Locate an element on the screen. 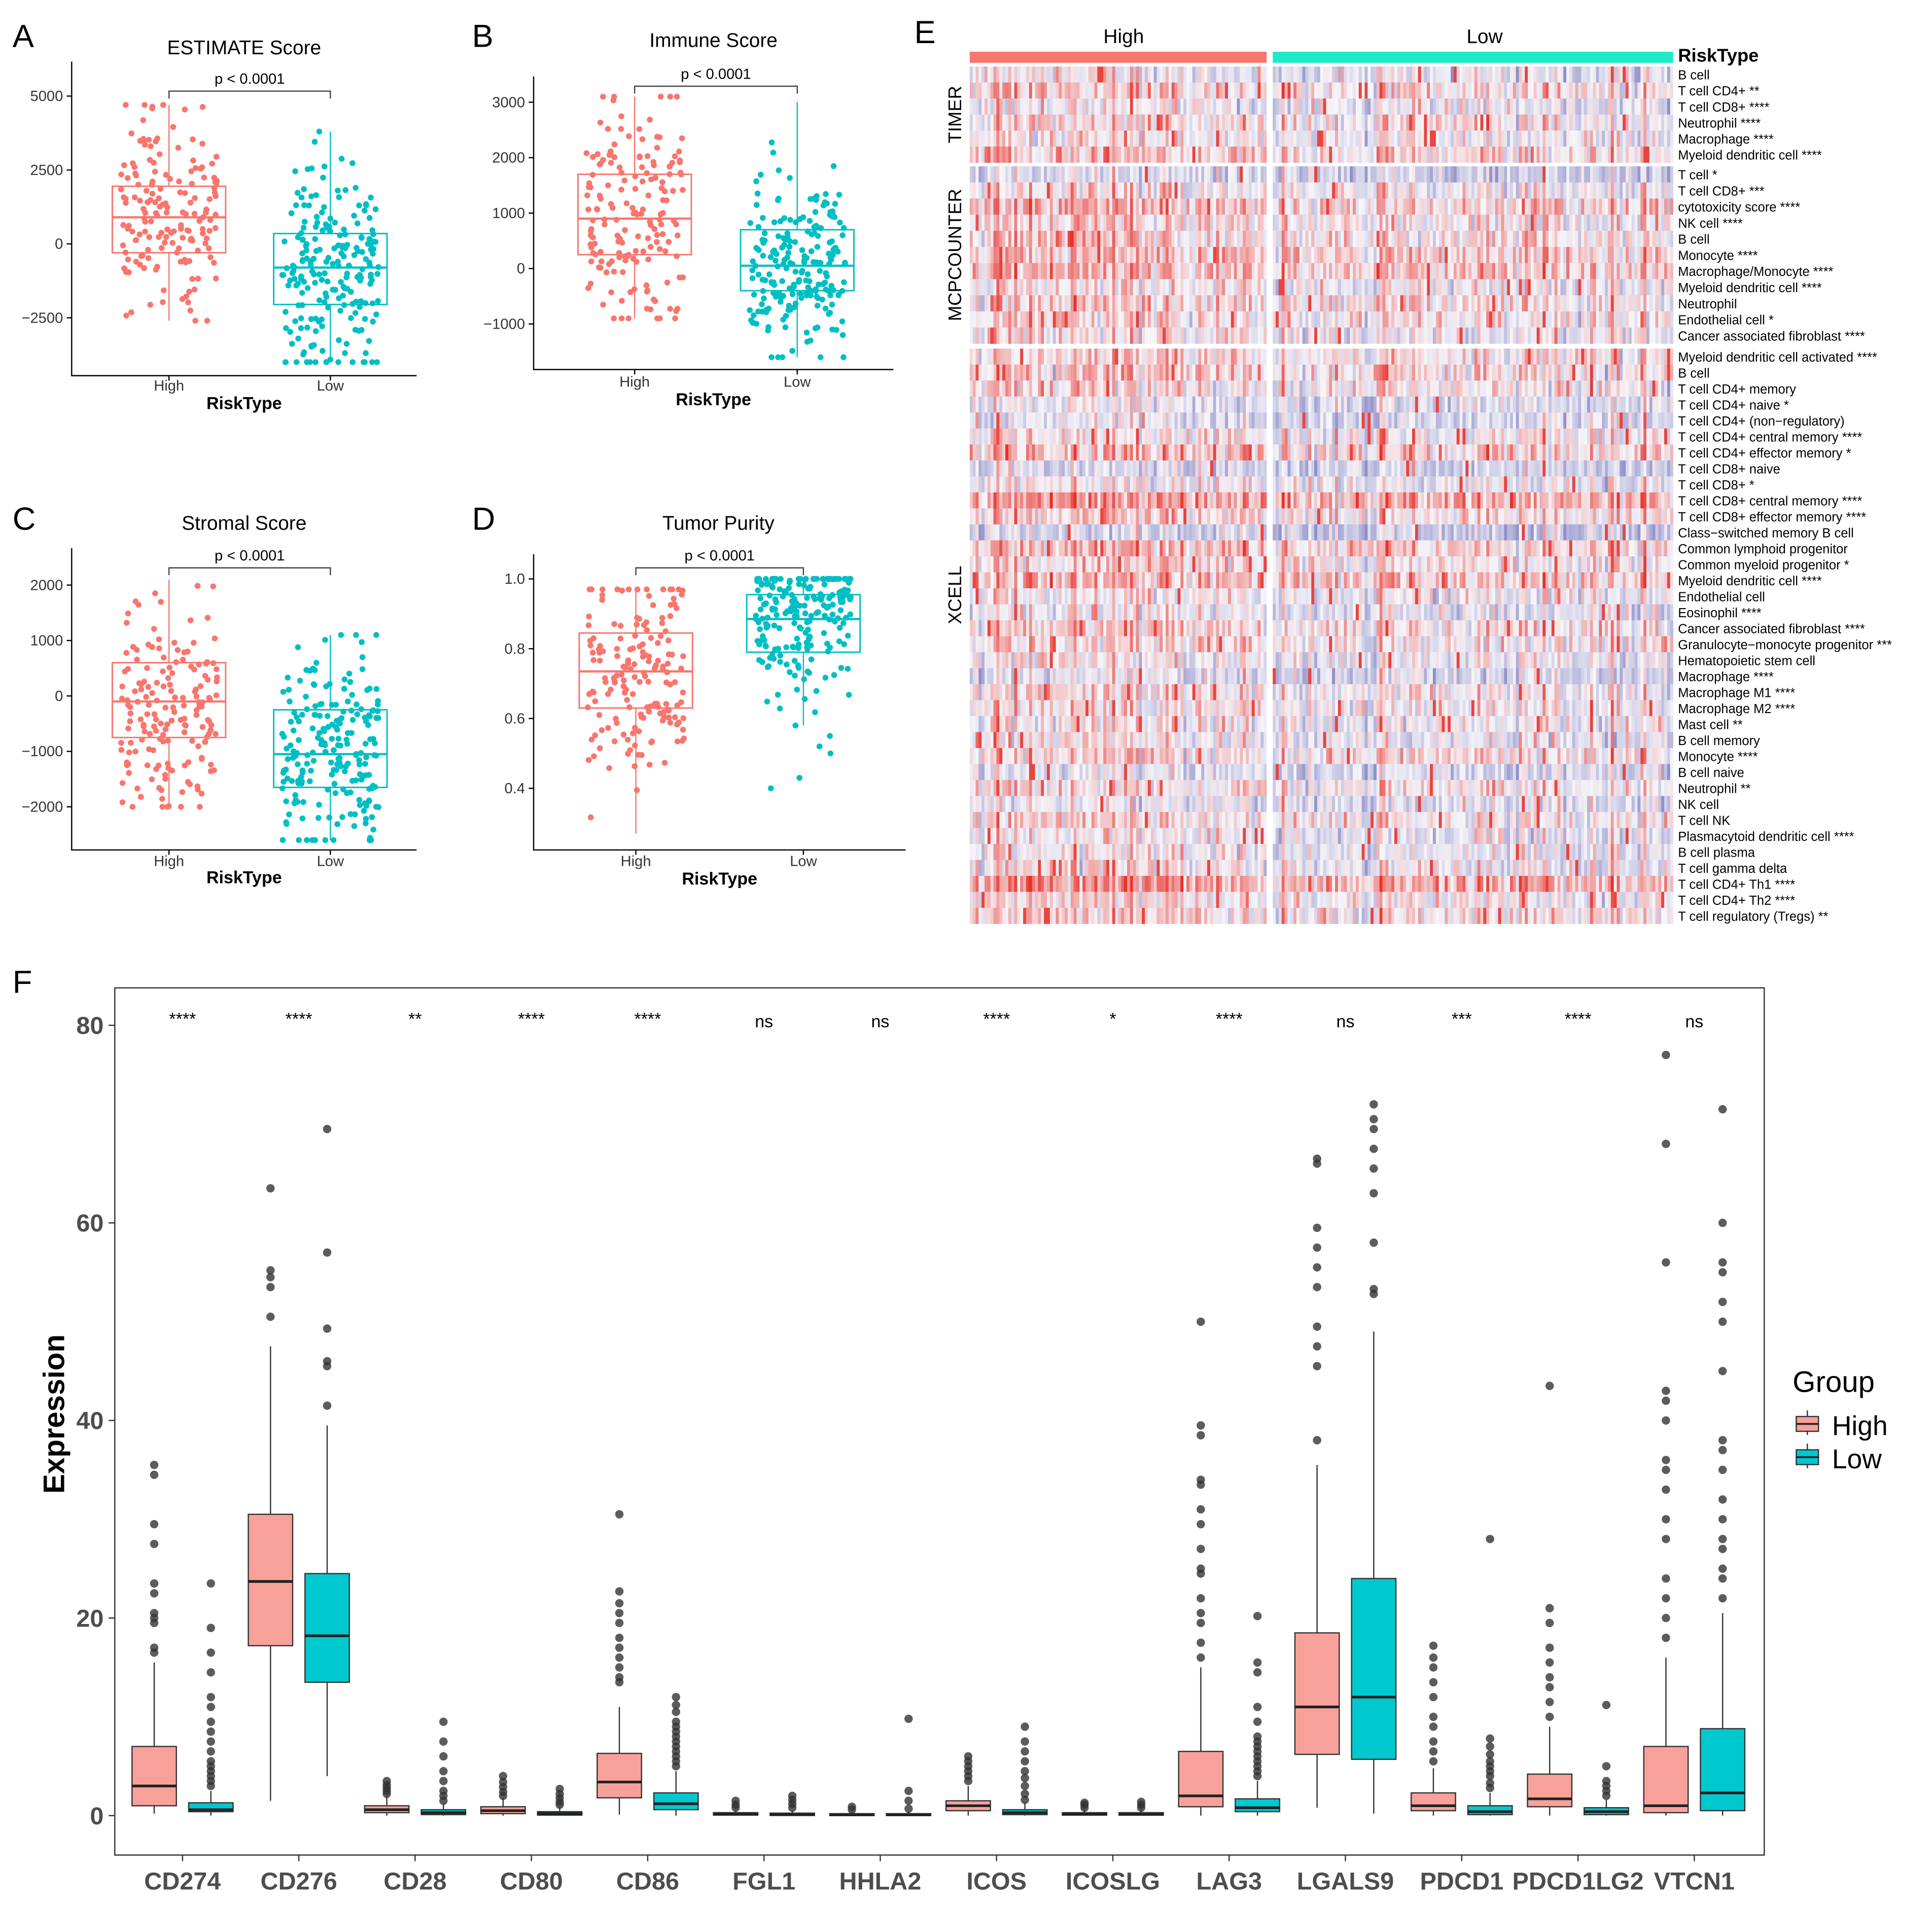  p-value-label: p < 0.0001 is located at coordinates (250, 79).